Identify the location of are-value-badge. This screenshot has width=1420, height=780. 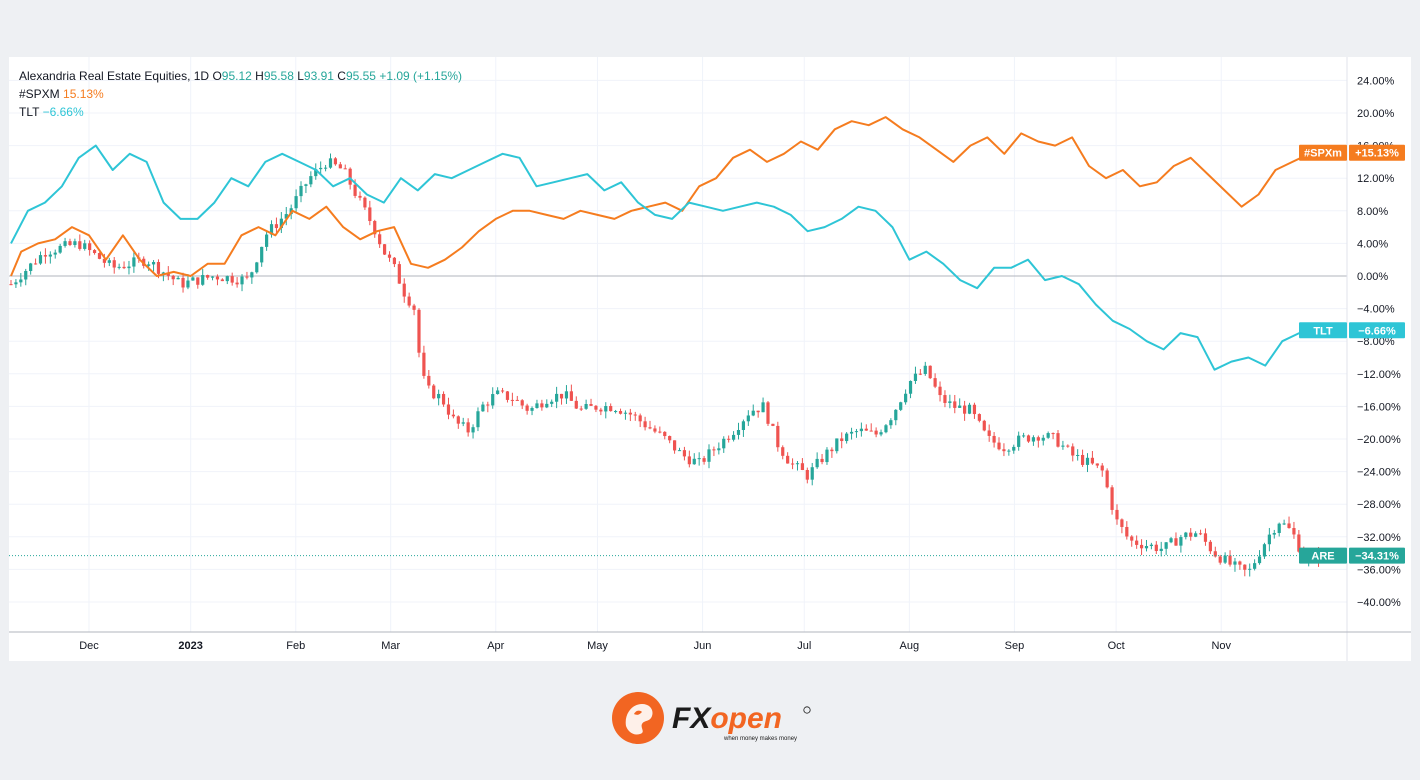
(1377, 555).